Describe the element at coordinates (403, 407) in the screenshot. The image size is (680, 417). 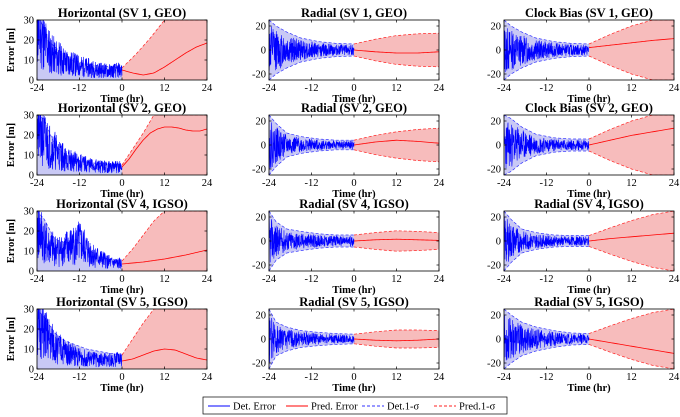
I see `legend-det-sigma-label: Det.1-σ` at that location.